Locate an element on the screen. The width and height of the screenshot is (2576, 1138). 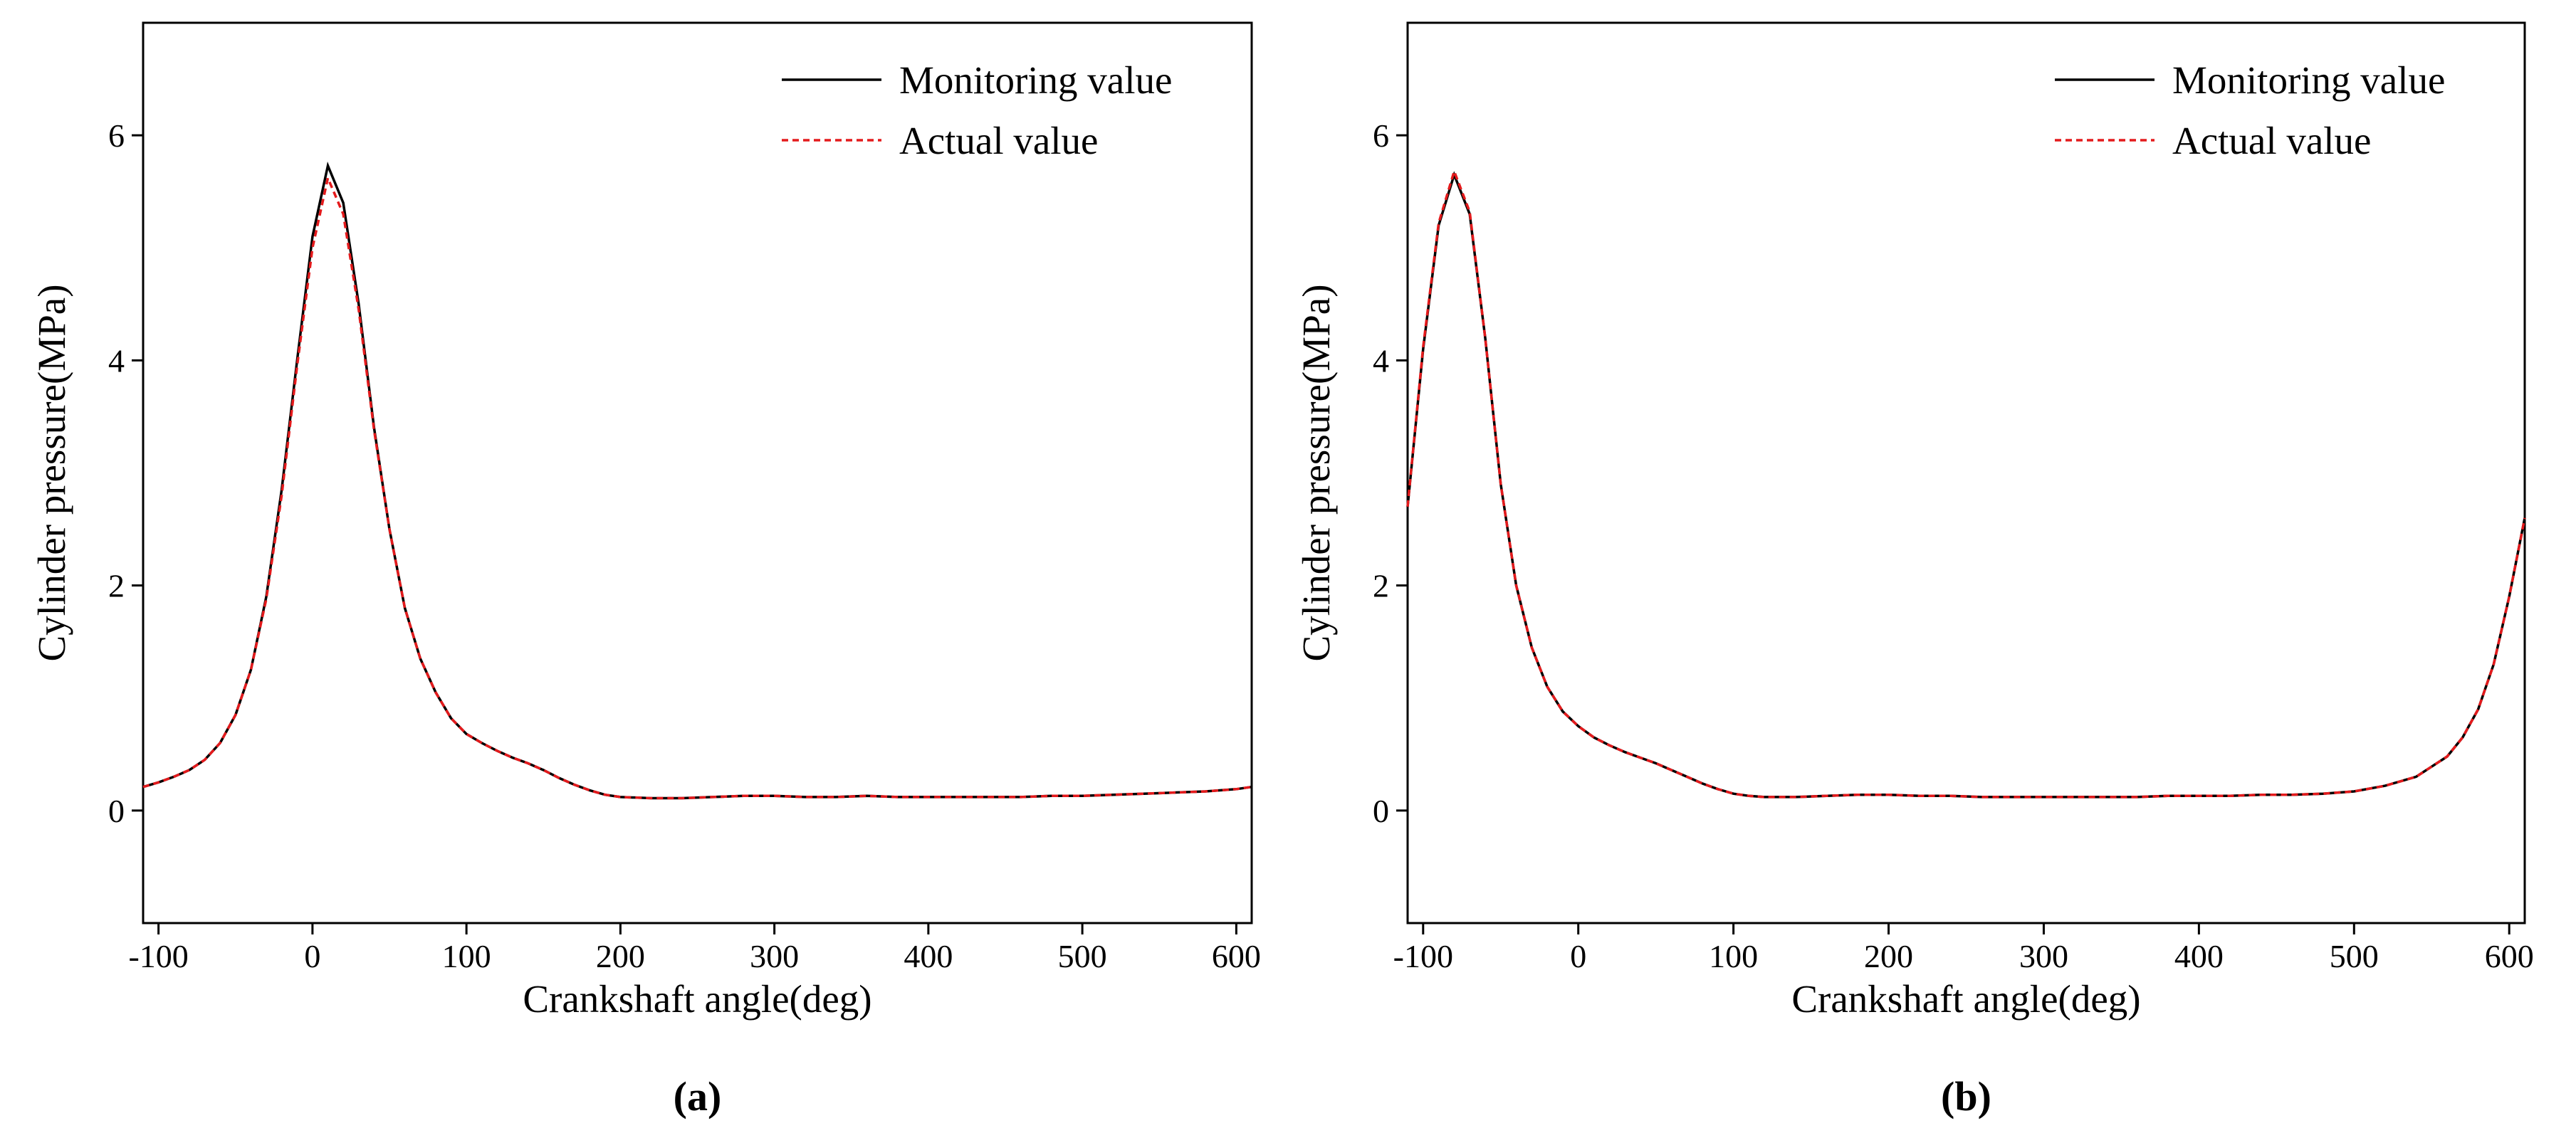
panel-label: (a) is located at coordinates (698, 1096).